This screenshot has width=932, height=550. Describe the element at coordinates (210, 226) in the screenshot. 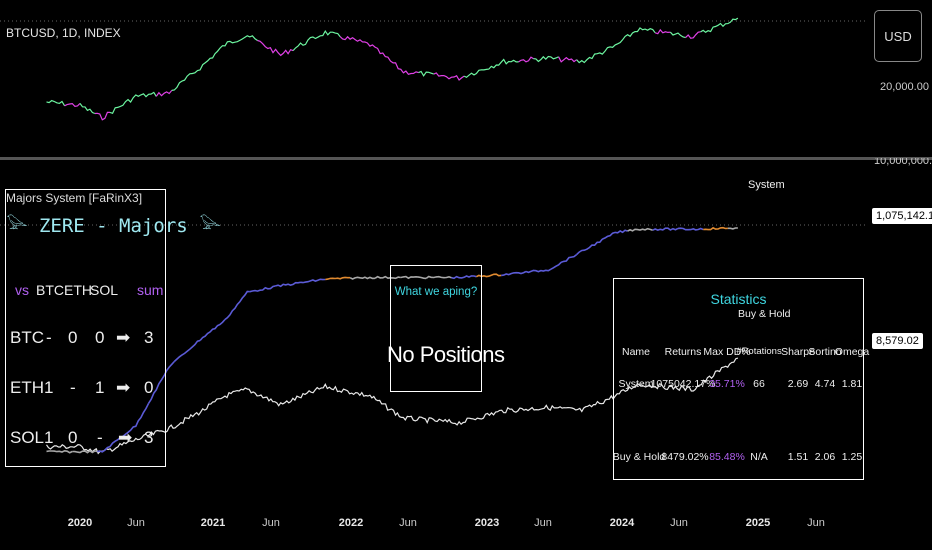

I see `rooster-icon-right: 𓅪` at that location.